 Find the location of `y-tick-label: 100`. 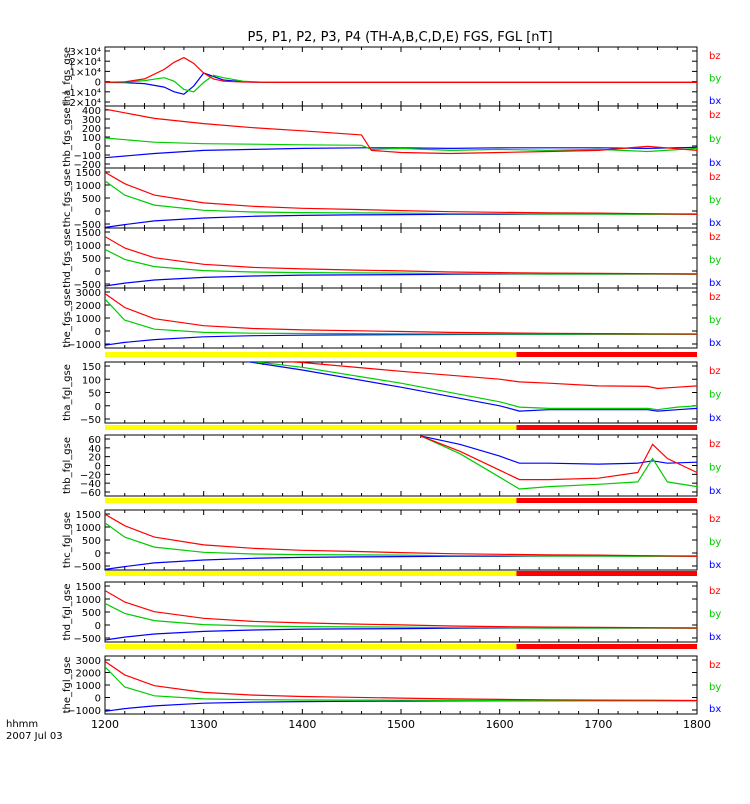

y-tick-label: 100 is located at coordinates (91, 380).